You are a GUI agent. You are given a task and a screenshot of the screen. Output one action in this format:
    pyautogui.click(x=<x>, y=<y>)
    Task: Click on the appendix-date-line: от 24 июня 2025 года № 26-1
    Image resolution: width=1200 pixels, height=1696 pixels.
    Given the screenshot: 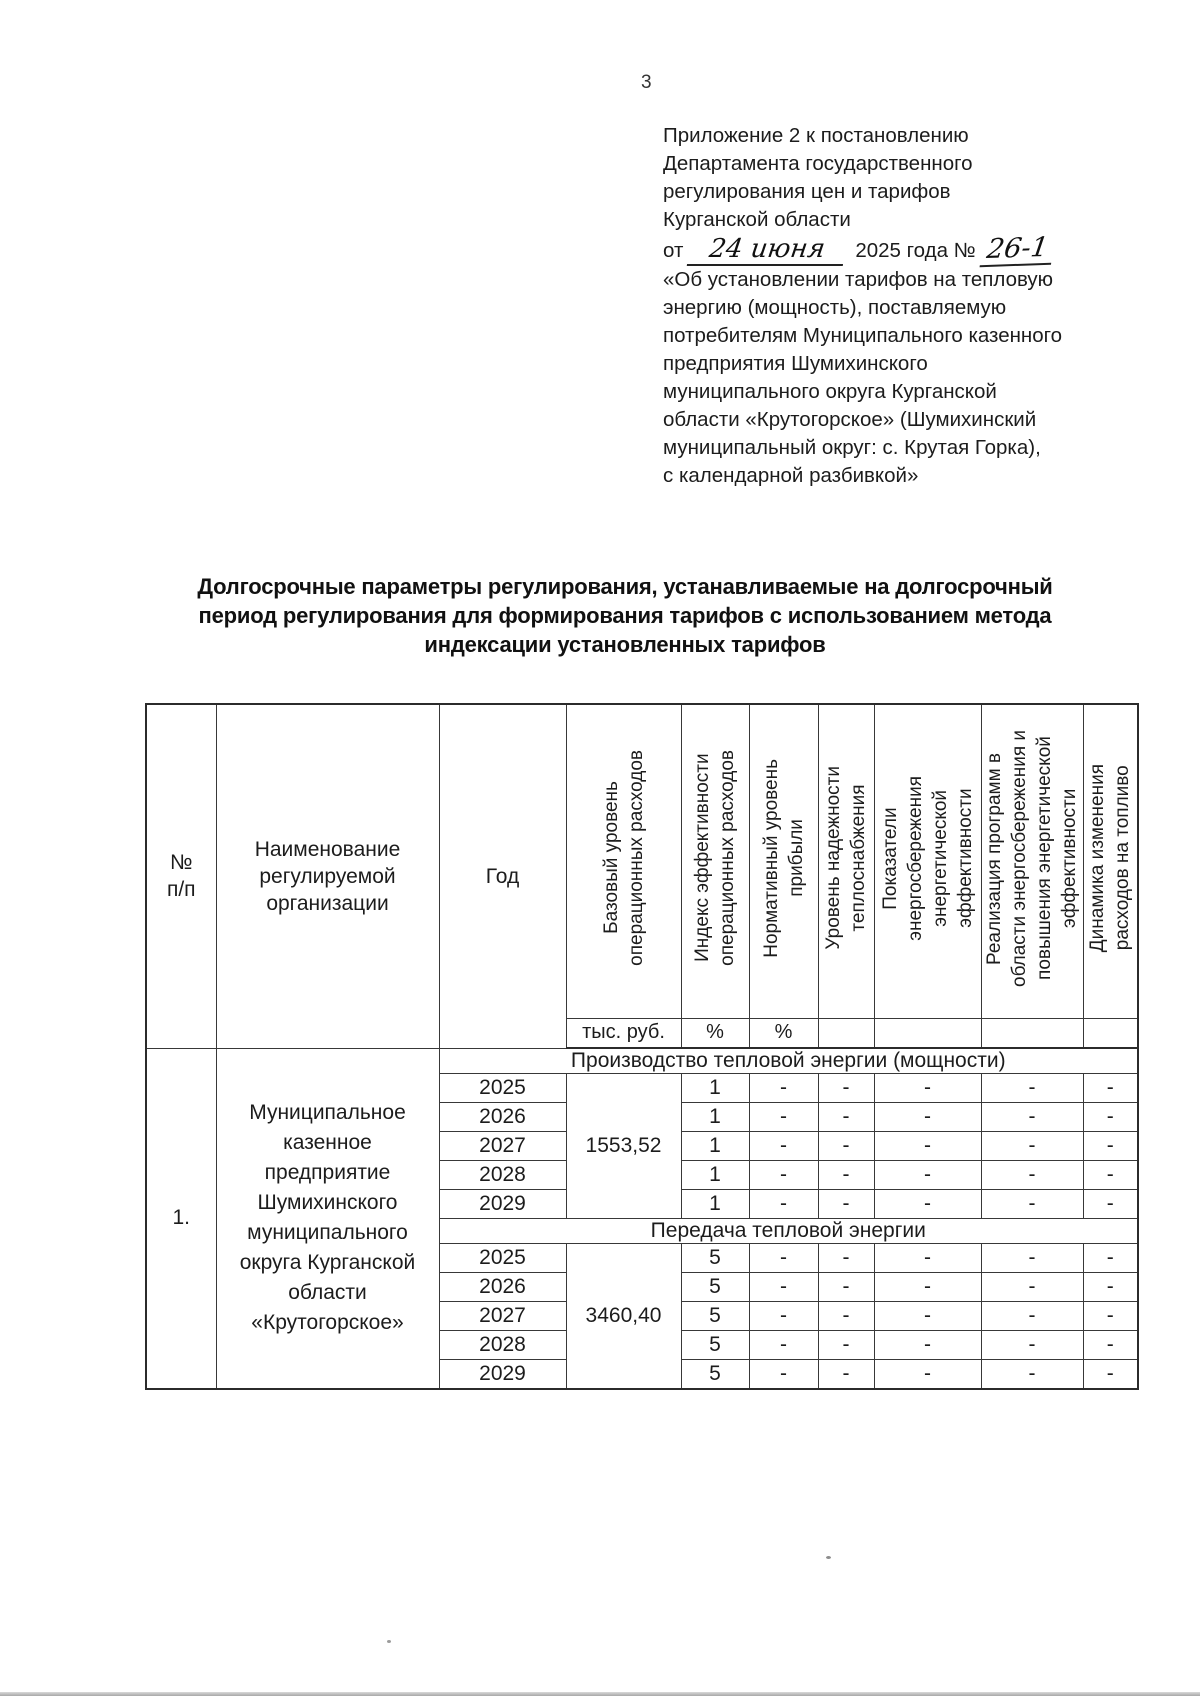 What is the action you would take?
    pyautogui.click(x=862, y=250)
    